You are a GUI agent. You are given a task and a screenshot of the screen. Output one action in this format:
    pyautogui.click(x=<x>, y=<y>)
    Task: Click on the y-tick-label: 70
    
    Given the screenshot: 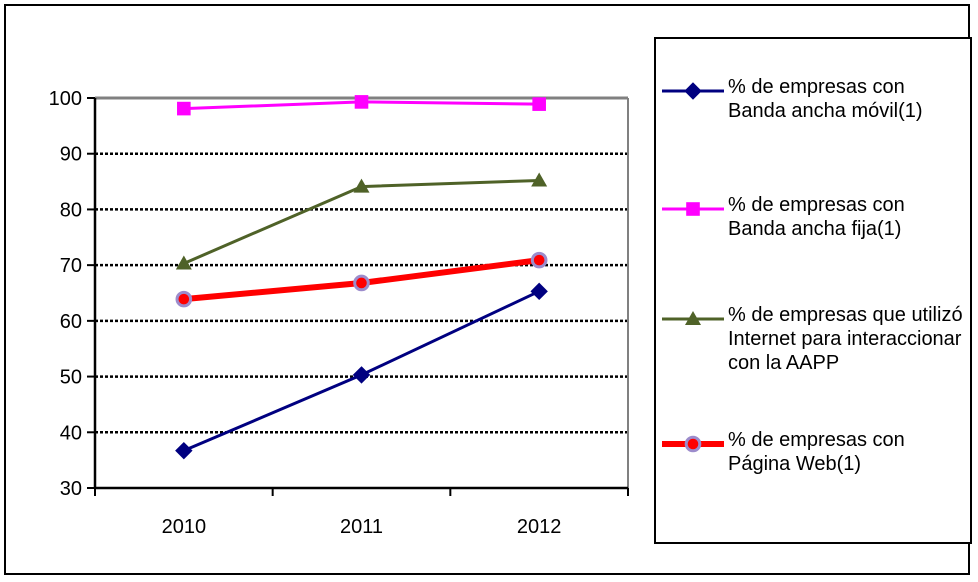 What is the action you would take?
    pyautogui.click(x=71, y=266)
    